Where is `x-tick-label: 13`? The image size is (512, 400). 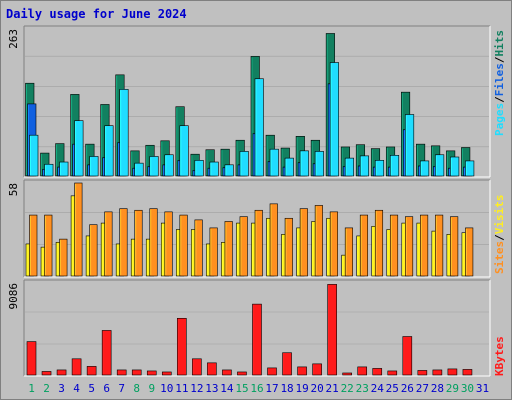 x-tick-label: 13 is located at coordinates (211, 388).